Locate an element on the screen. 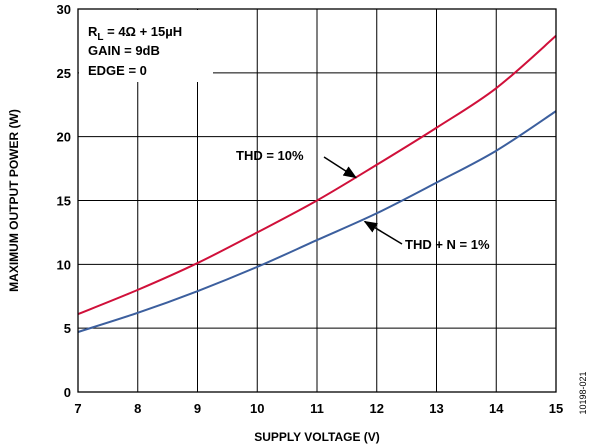 Image resolution: width=595 pixels, height=448 pixels. x-tick-label: 7 is located at coordinates (77, 408).